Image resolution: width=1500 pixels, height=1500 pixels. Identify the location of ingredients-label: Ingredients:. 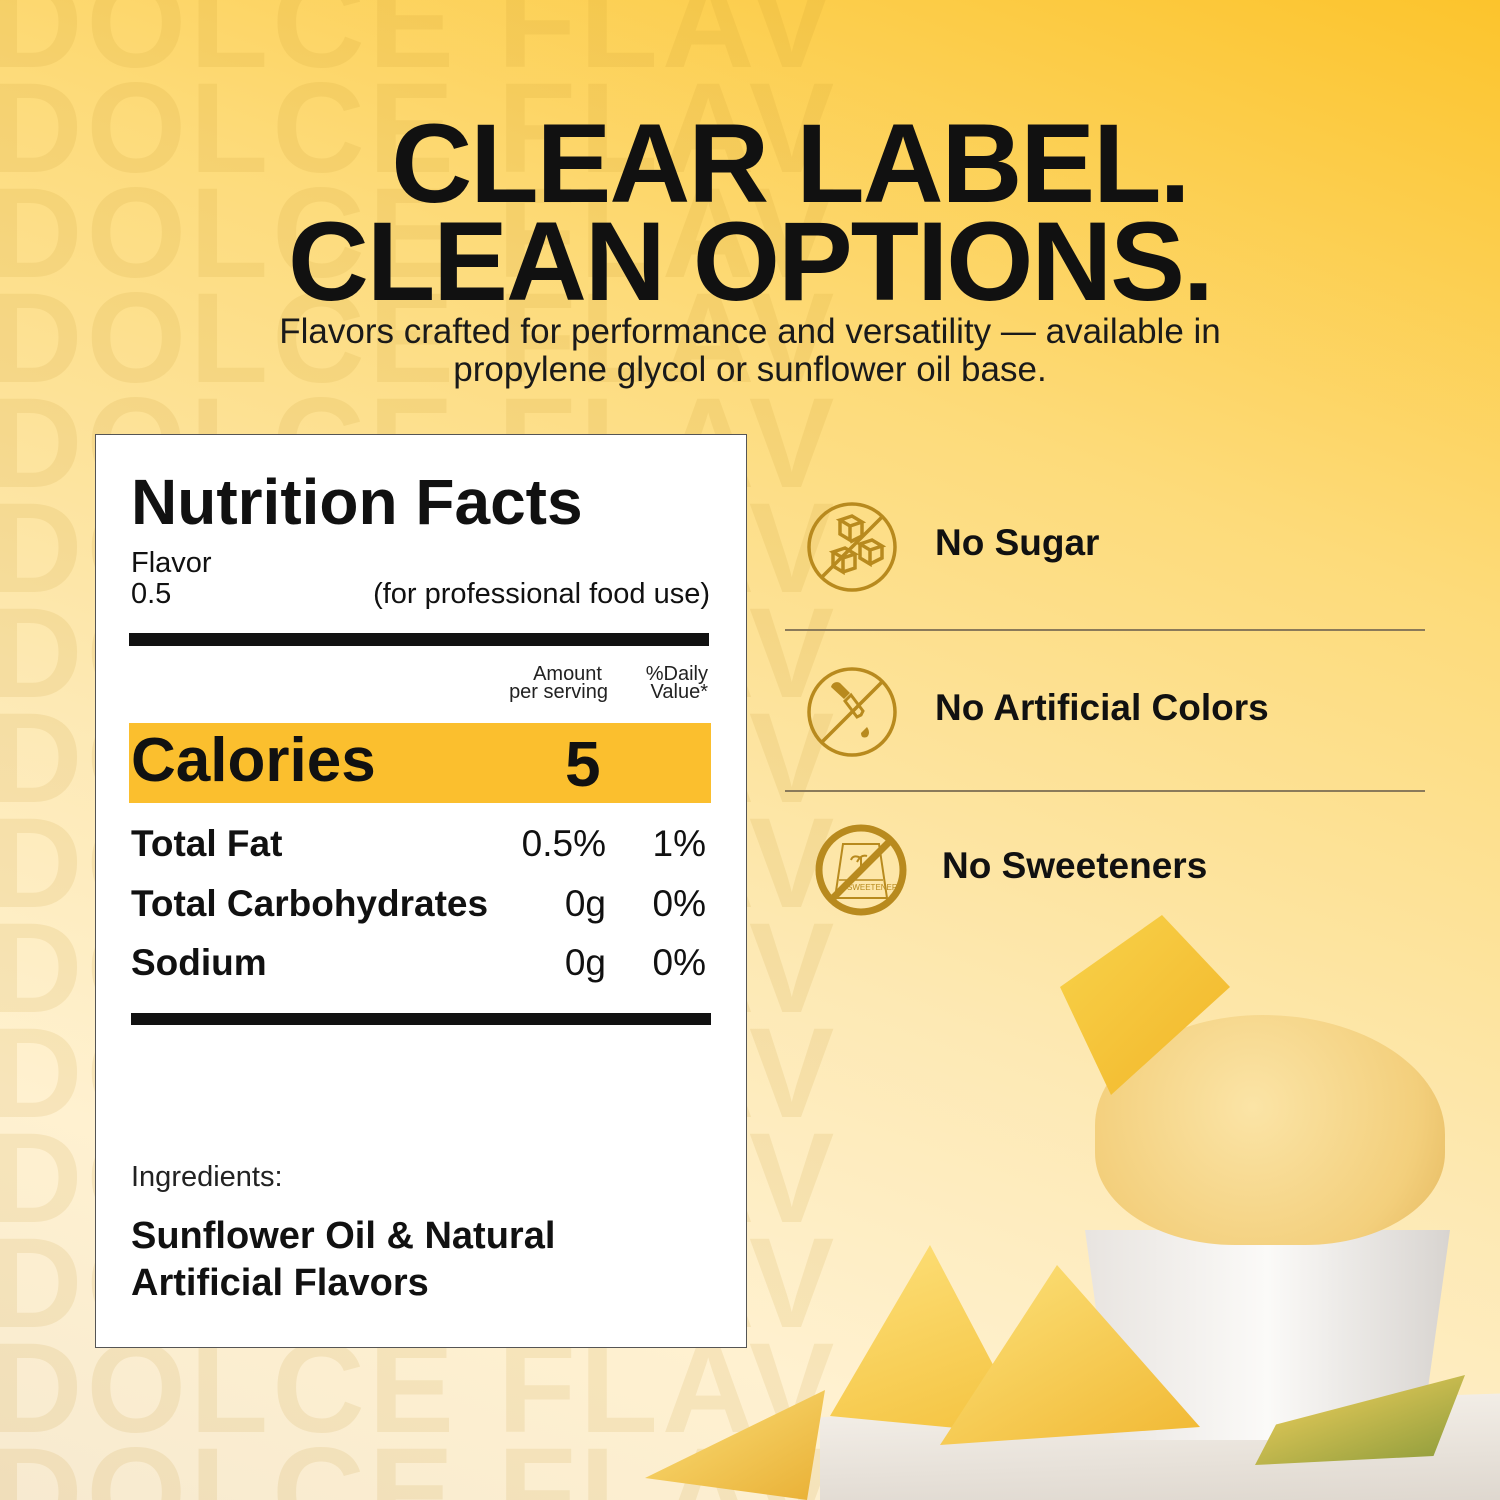
(207, 1177).